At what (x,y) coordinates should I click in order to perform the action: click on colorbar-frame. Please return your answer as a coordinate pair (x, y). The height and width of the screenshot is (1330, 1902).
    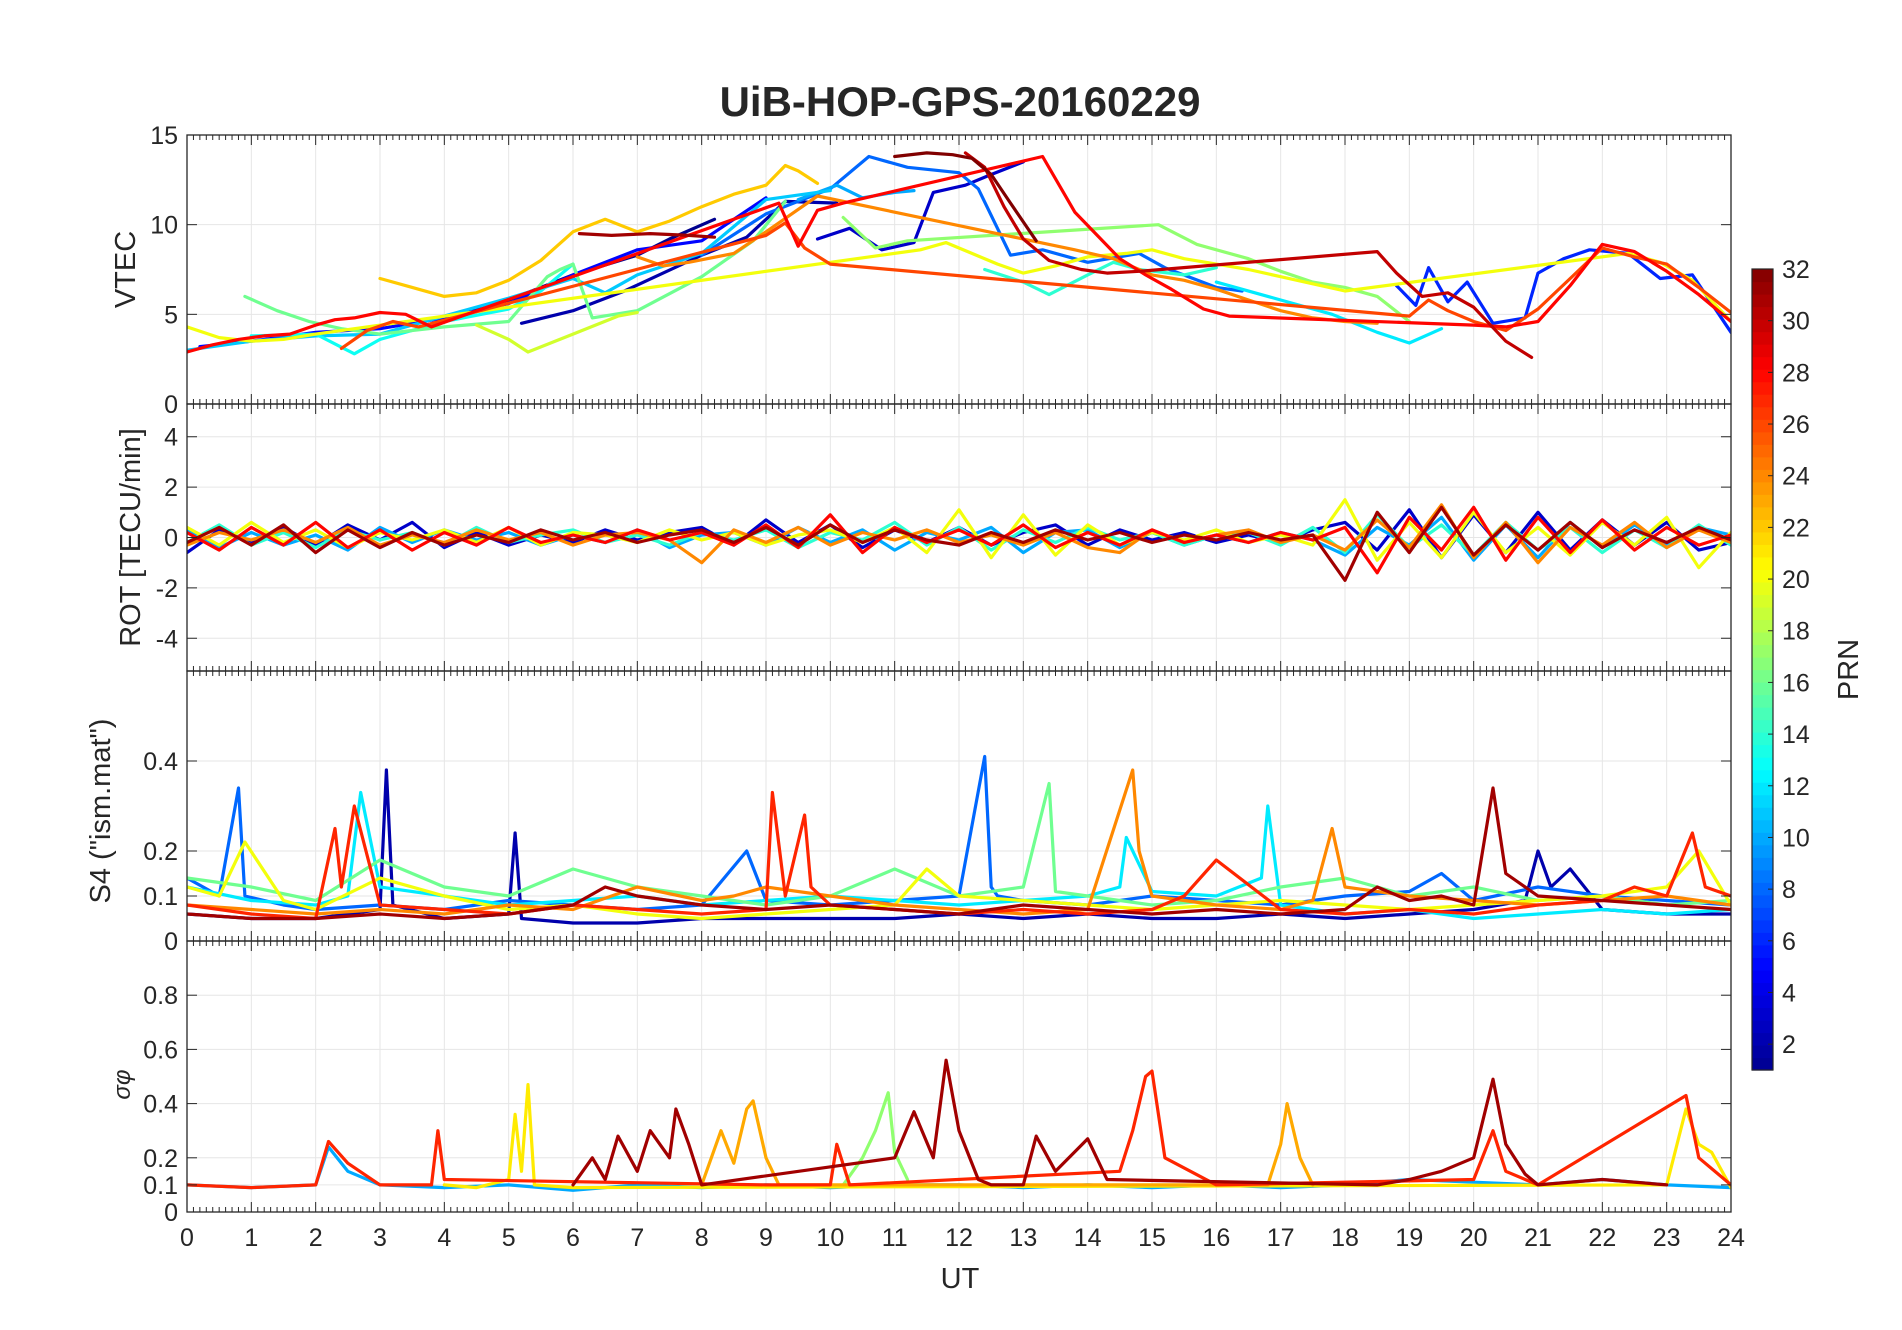
    Looking at the image, I should click on (1762, 669).